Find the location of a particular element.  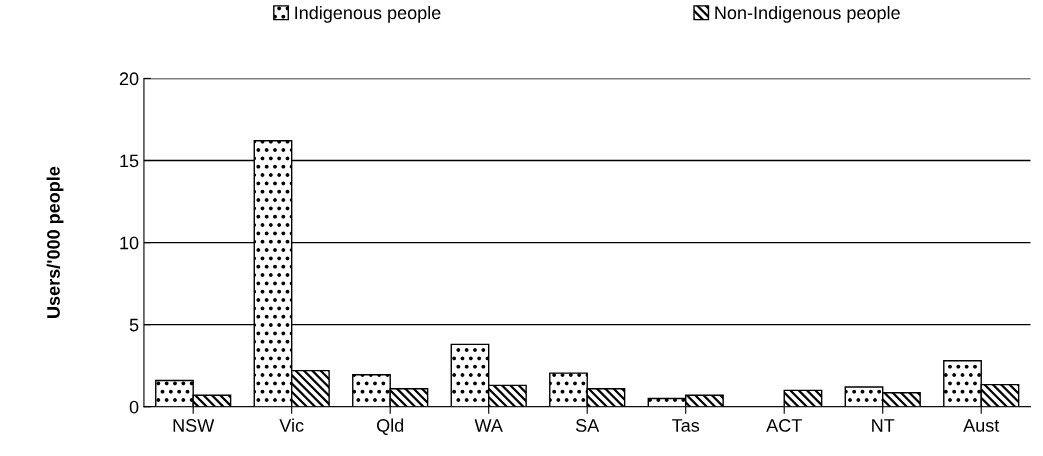

legend-label: Non-Indigenous people is located at coordinates (807, 14).